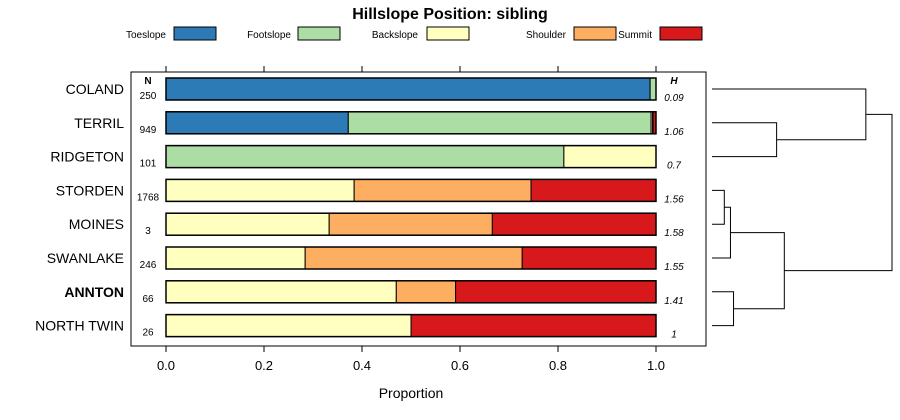 The height and width of the screenshot is (420, 900). I want to click on h-label: 0.09, so click(674, 98).